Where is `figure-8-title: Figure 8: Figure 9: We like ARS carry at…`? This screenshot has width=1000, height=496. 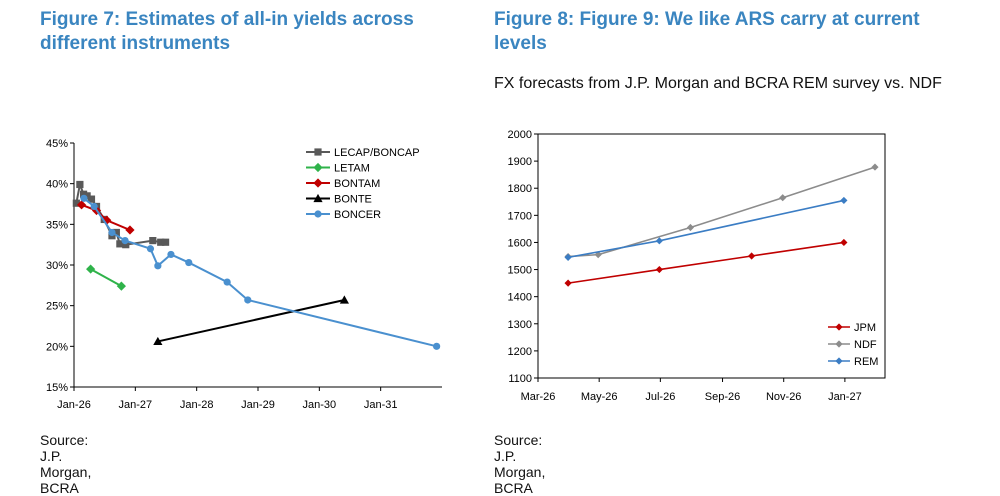 figure-8-title: Figure 8: Figure 9: We like ARS carry at… is located at coordinates (707, 31).